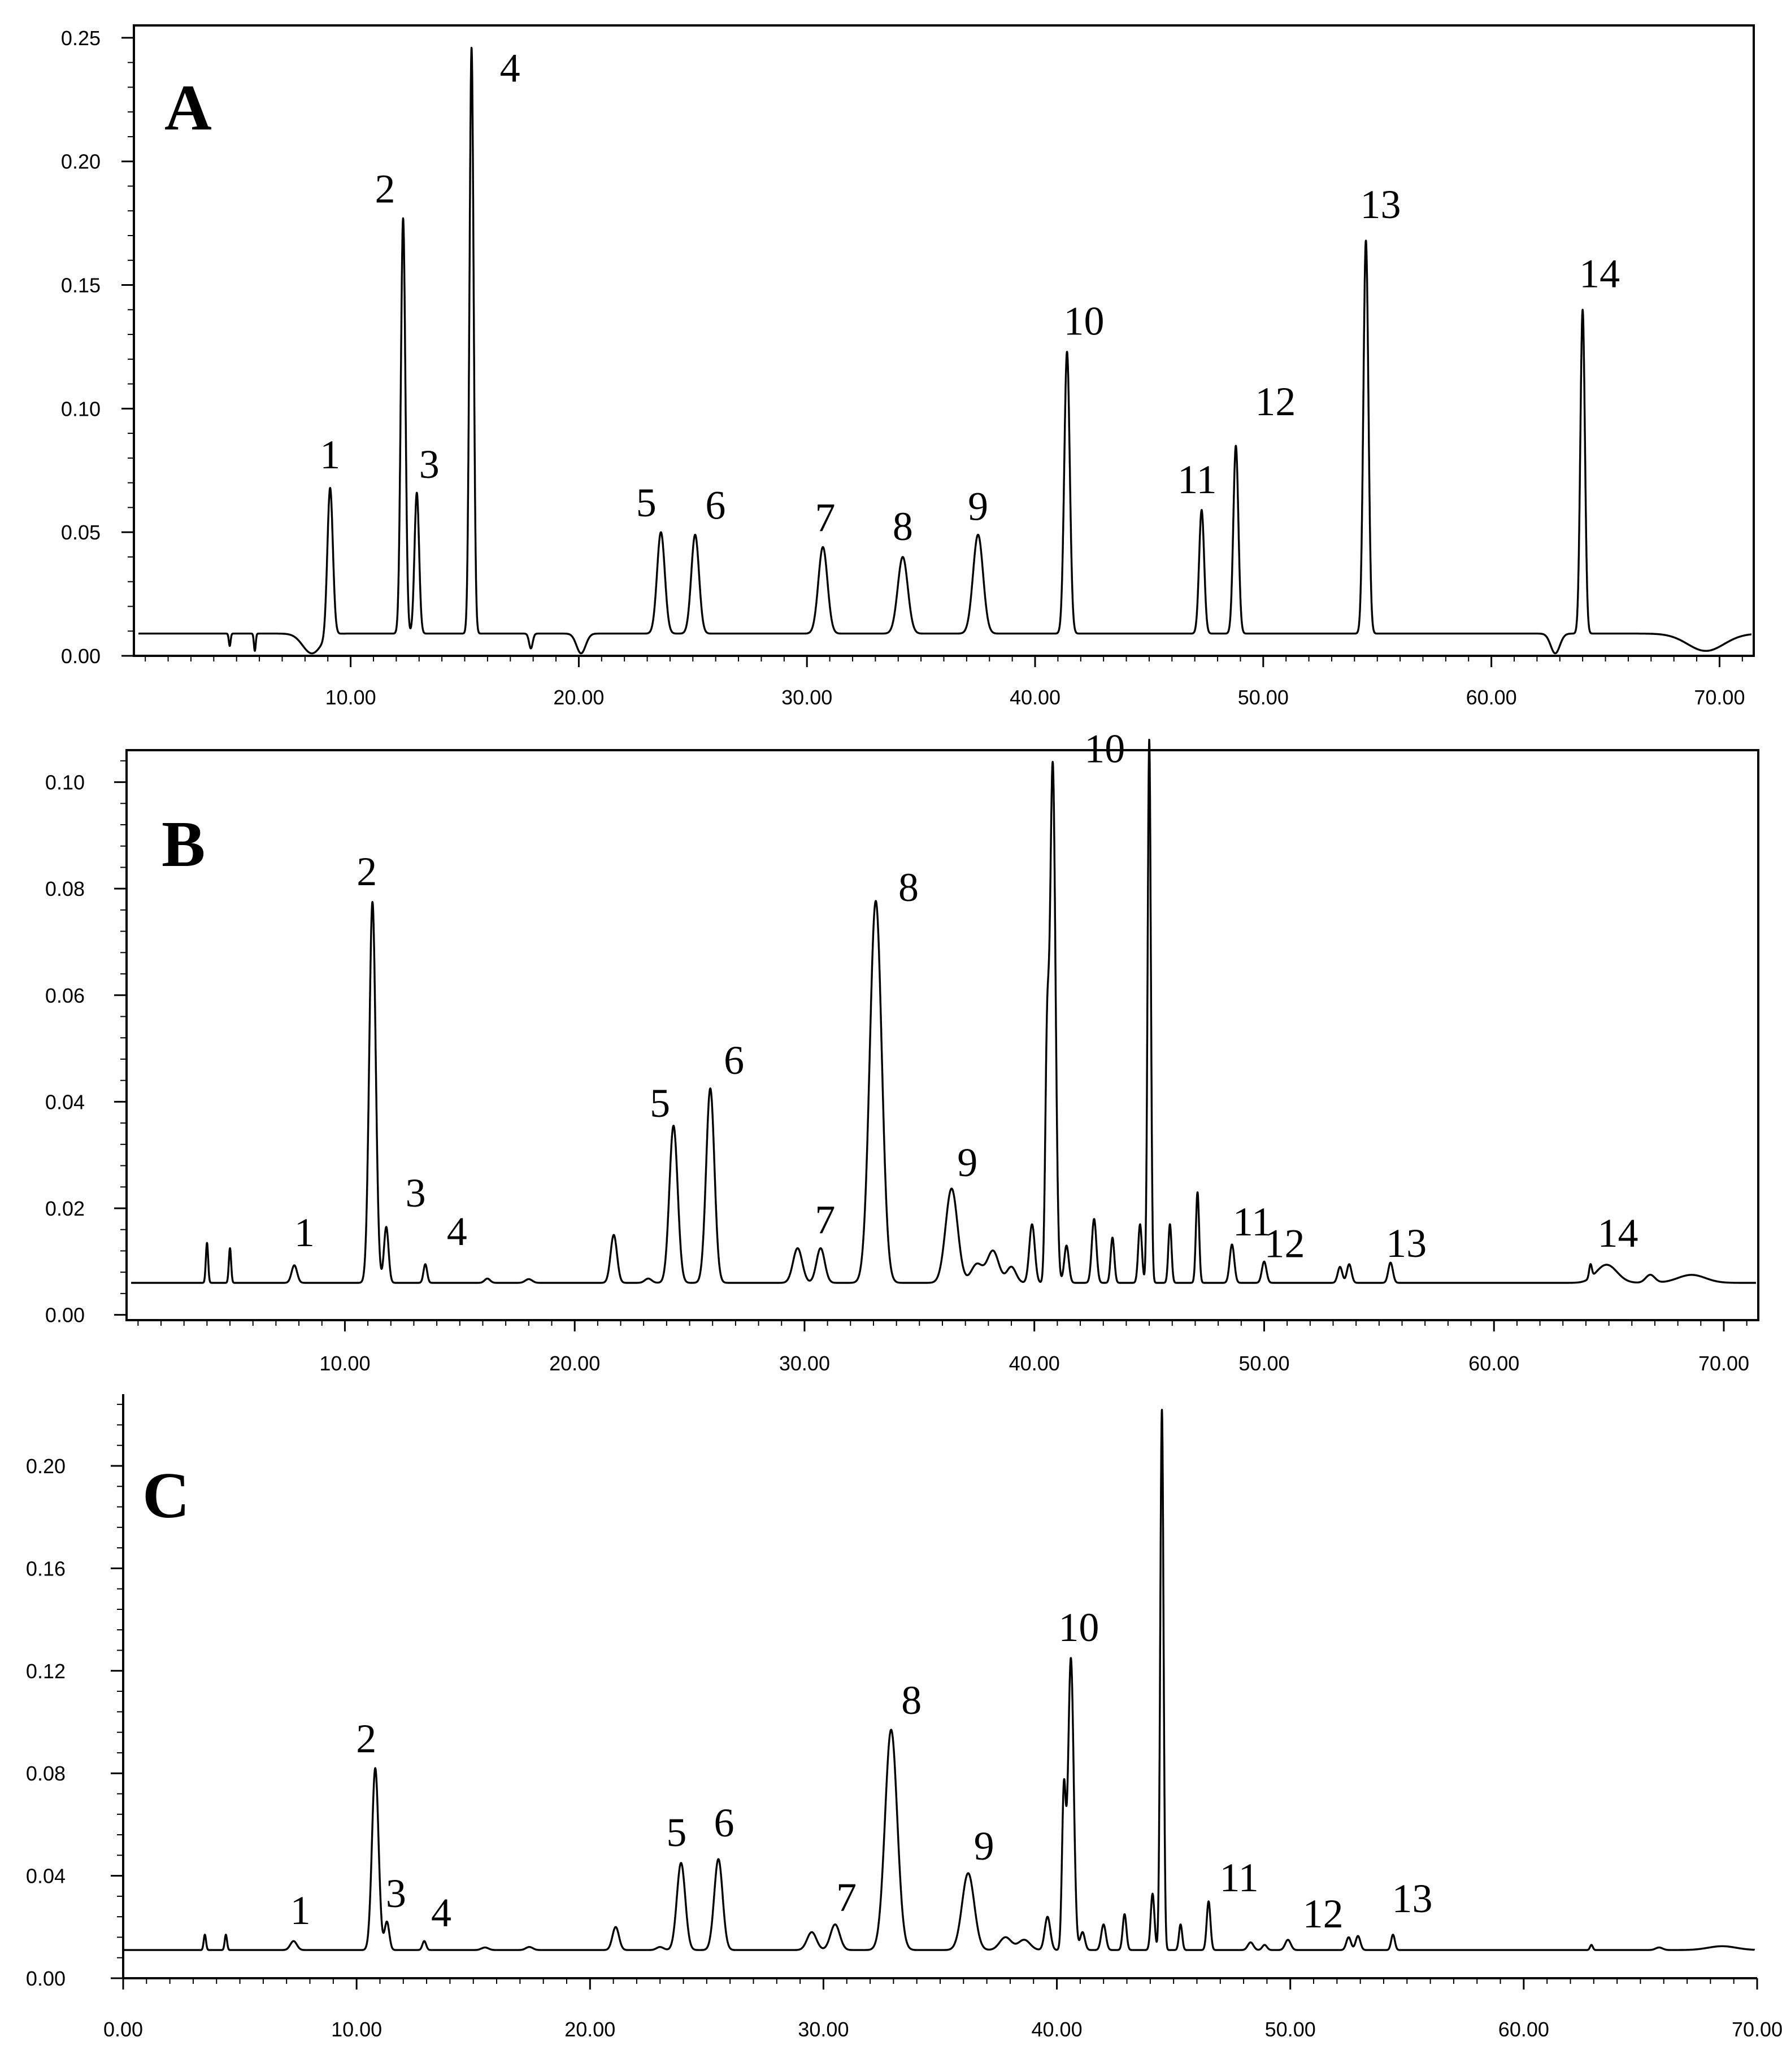  What do you see at coordinates (183, 844) in the screenshot?
I see `panel-letter-b: B` at bounding box center [183, 844].